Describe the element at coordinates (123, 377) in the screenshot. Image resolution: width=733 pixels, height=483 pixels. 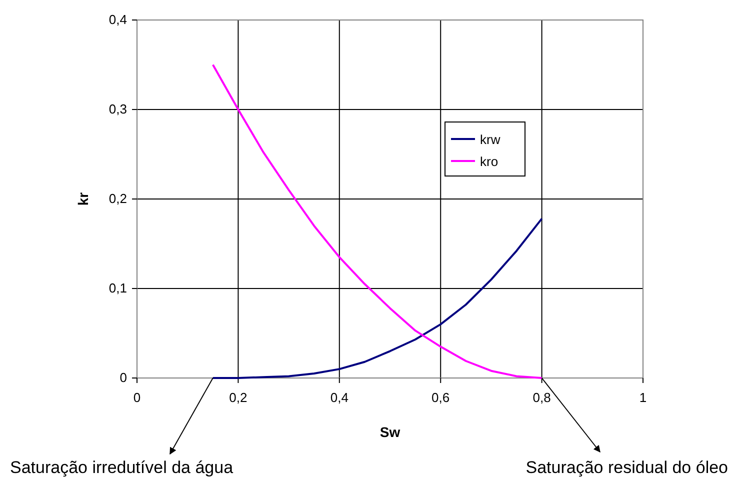
I see `y-tick-label: 0` at that location.